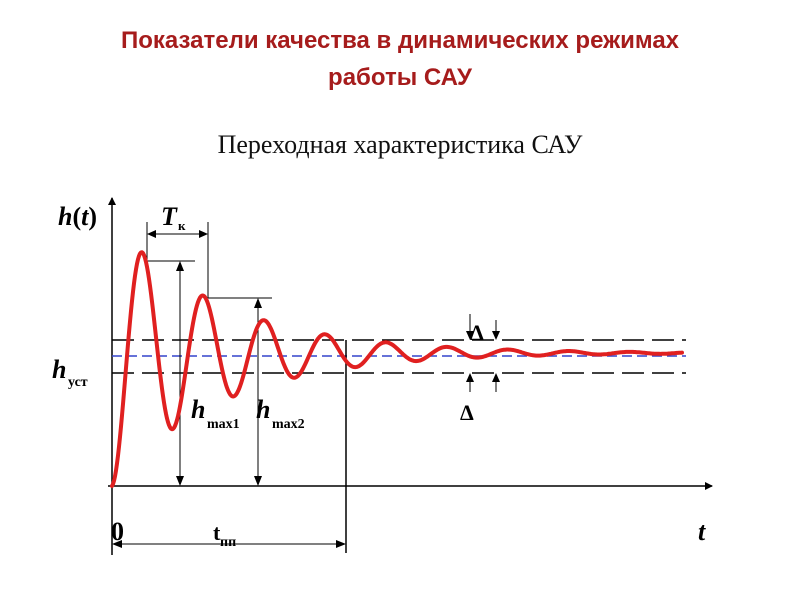 The image size is (800, 600). I want to click on delta-upper-label: Δ, so click(477, 332).